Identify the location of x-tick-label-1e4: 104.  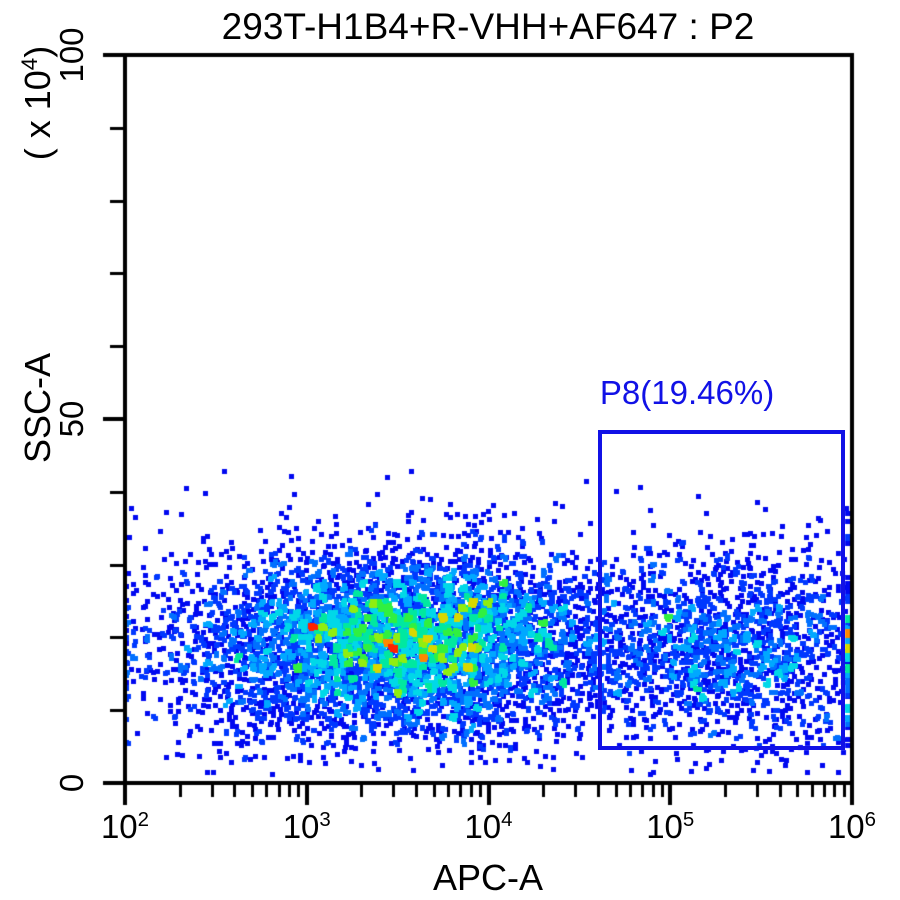
(488, 826).